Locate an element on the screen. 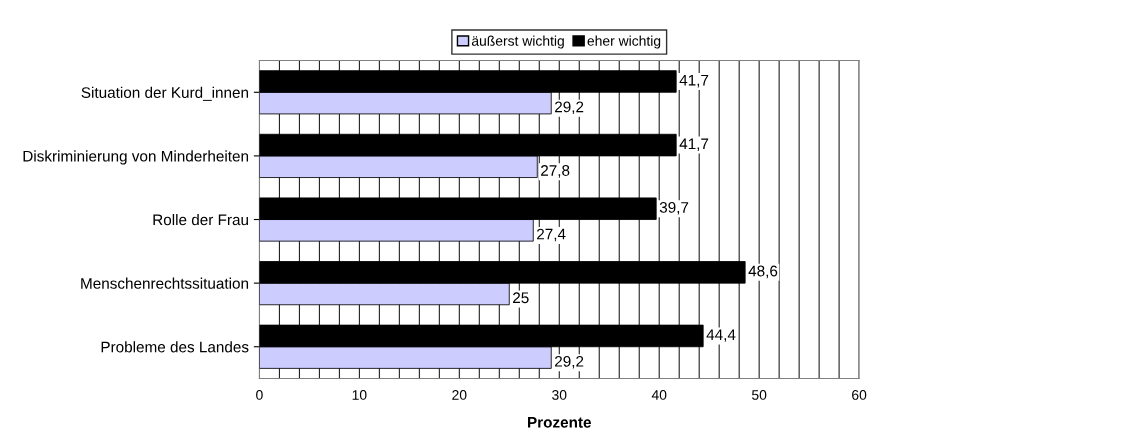 This screenshot has height=448, width=1123. y-tick-label: Rolle der Frau is located at coordinates (200, 219).